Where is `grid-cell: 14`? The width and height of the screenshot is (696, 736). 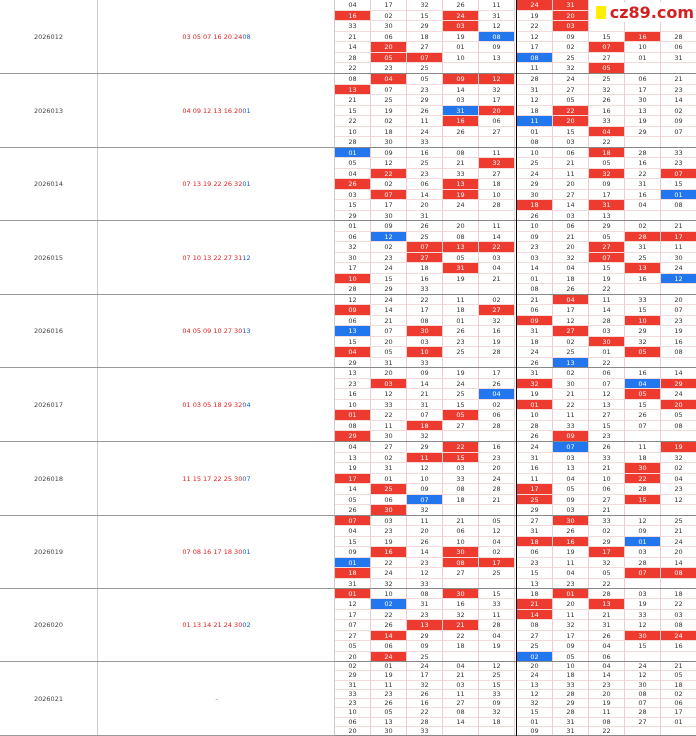
grid-cell: 14 is located at coordinates (535, 615).